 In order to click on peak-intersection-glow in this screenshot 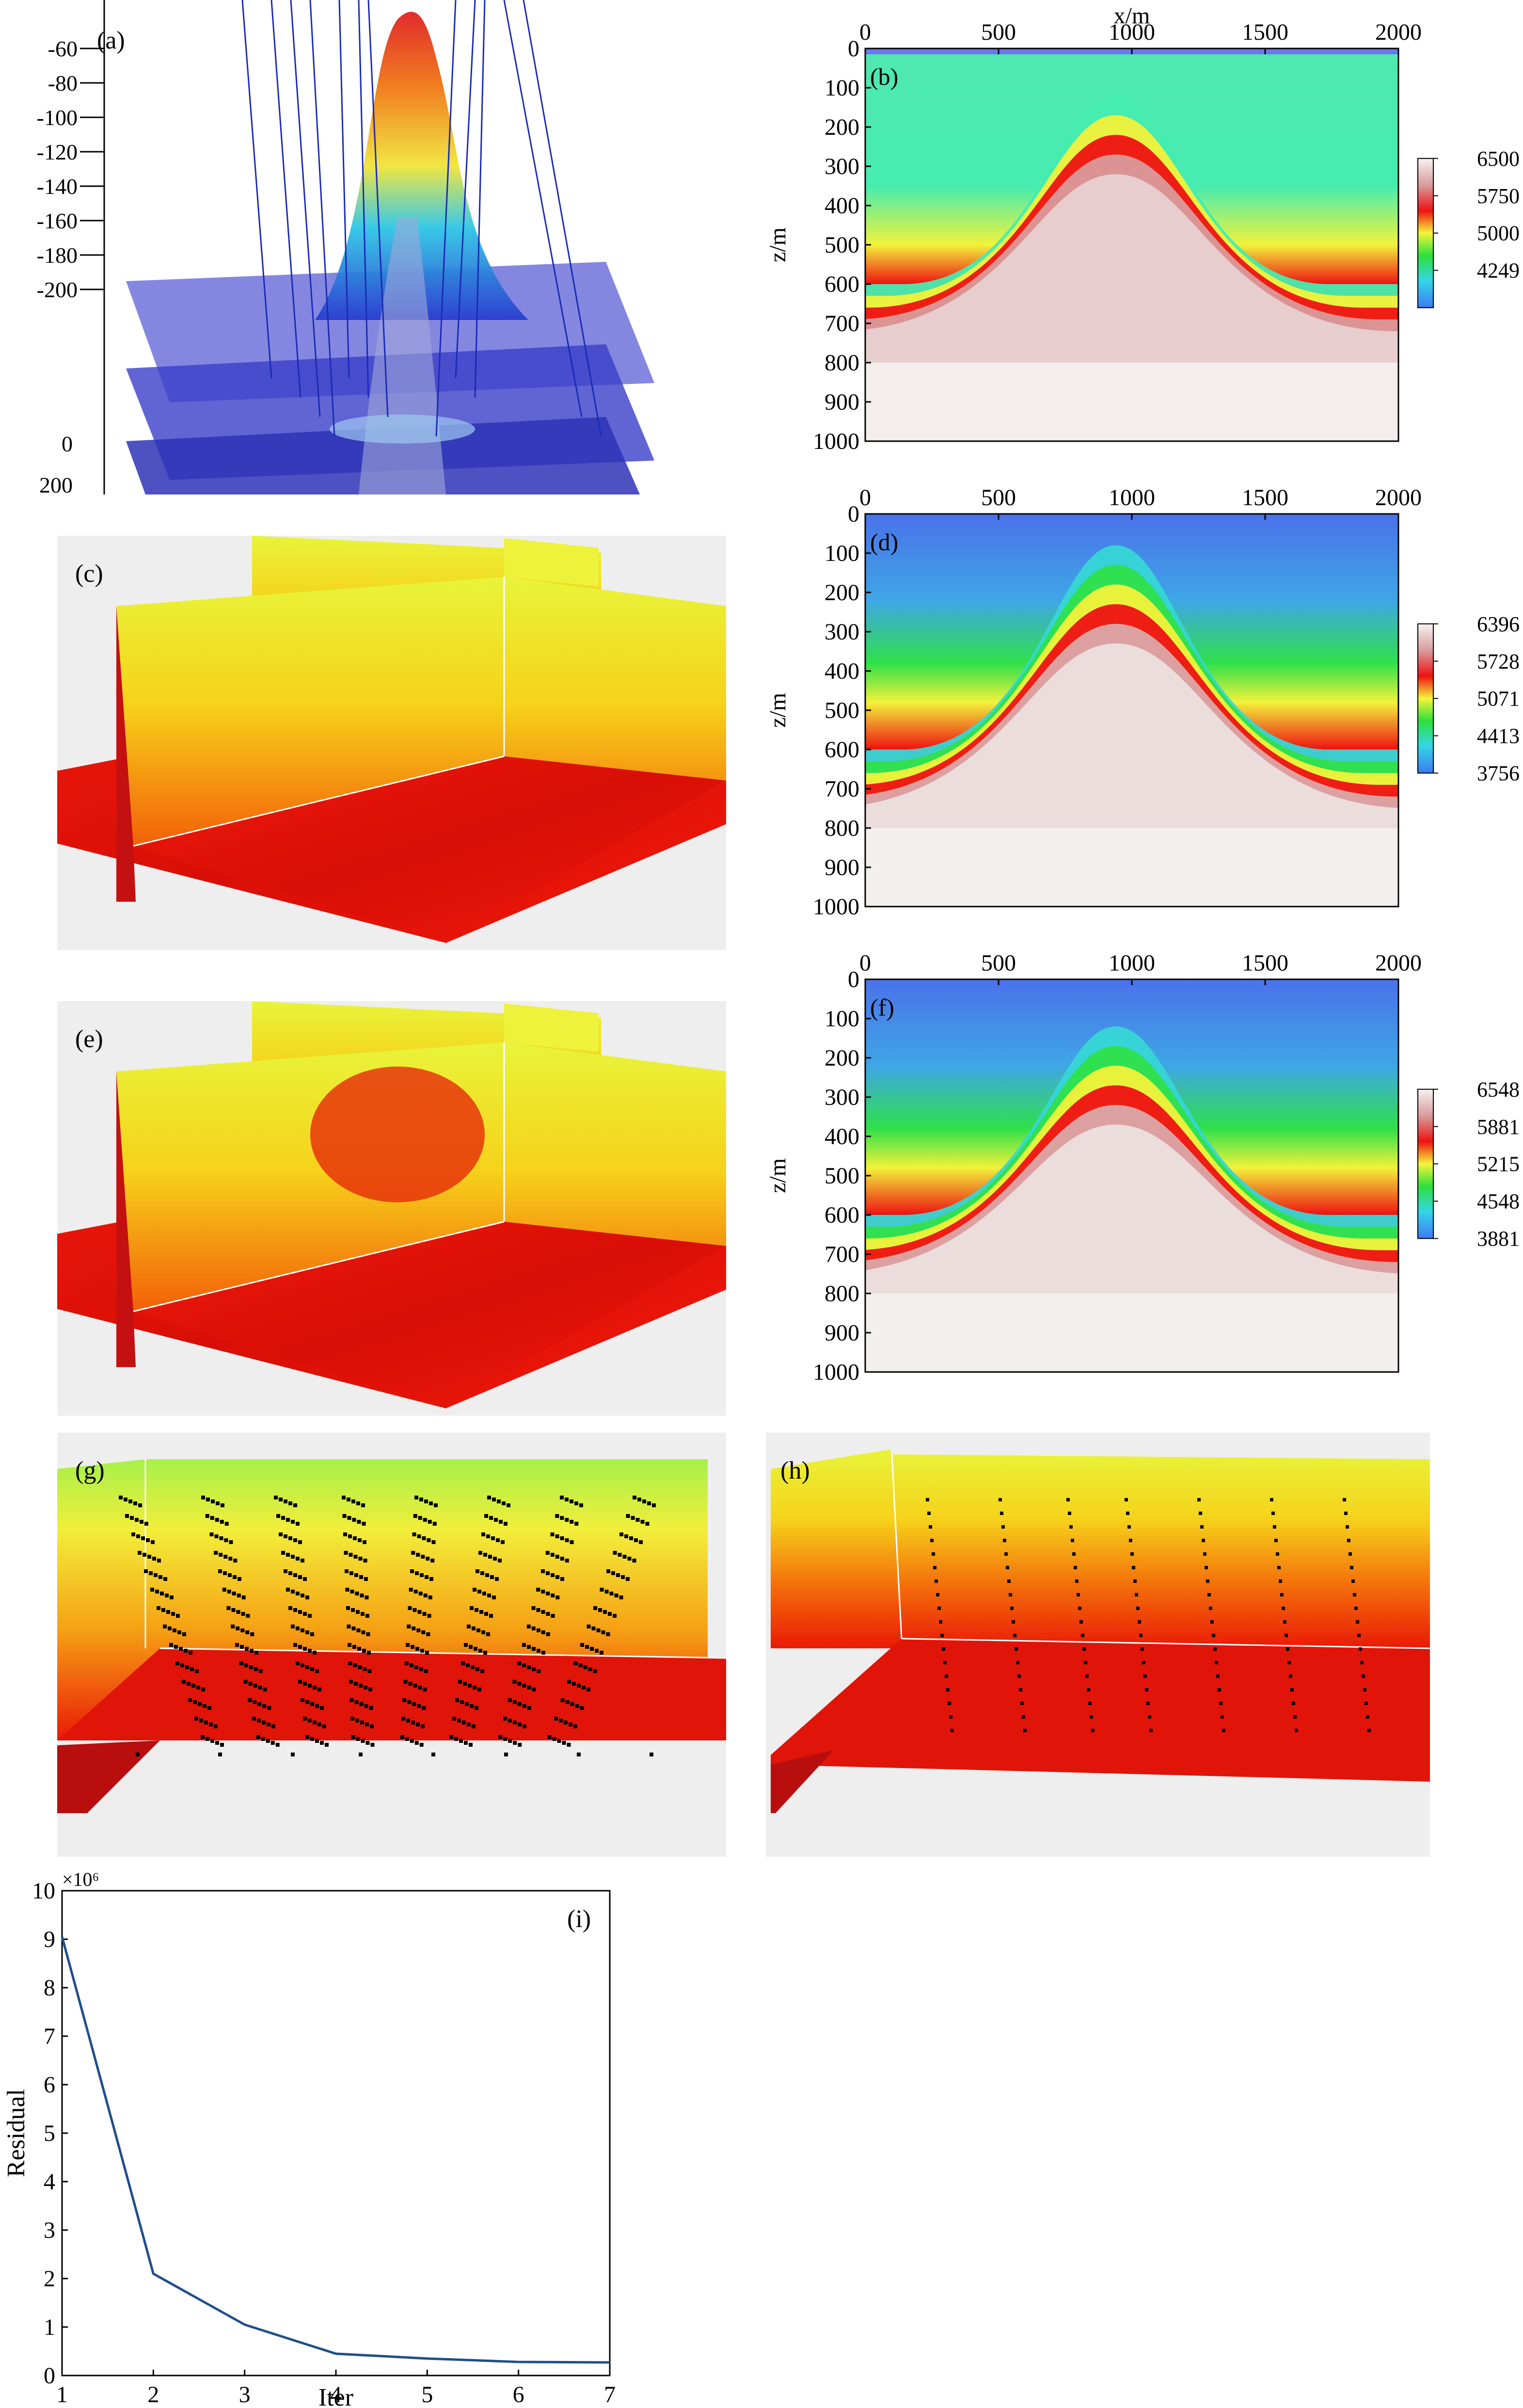, I will do `click(402, 430)`.